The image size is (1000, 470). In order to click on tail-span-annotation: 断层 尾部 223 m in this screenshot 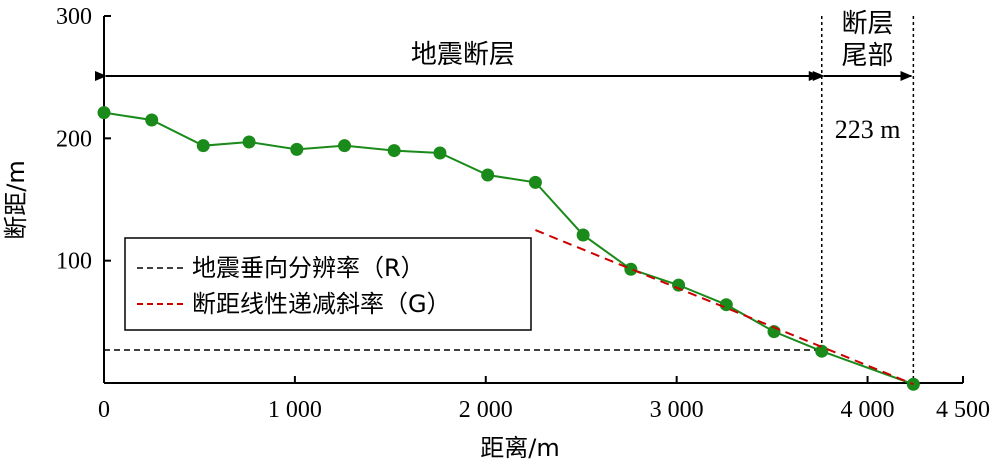, I will do `click(862, 76)`.